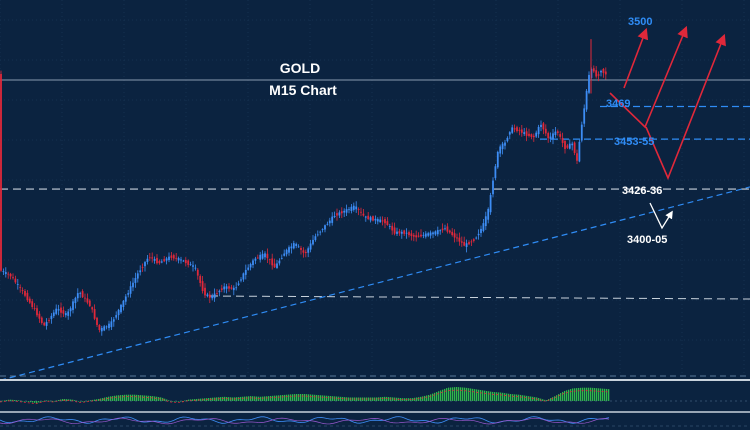  Describe the element at coordinates (375, 405) in the screenshot. I see `indicator-panel` at that location.